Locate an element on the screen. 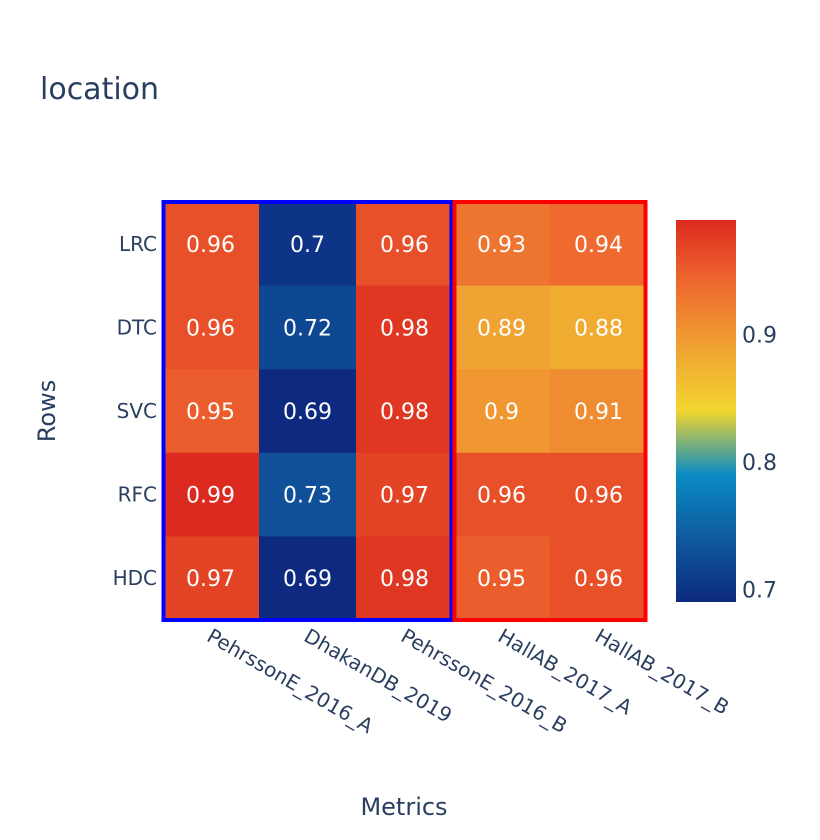 The width and height of the screenshot is (820, 840). x-axis-title: Metrics is located at coordinates (403, 807).